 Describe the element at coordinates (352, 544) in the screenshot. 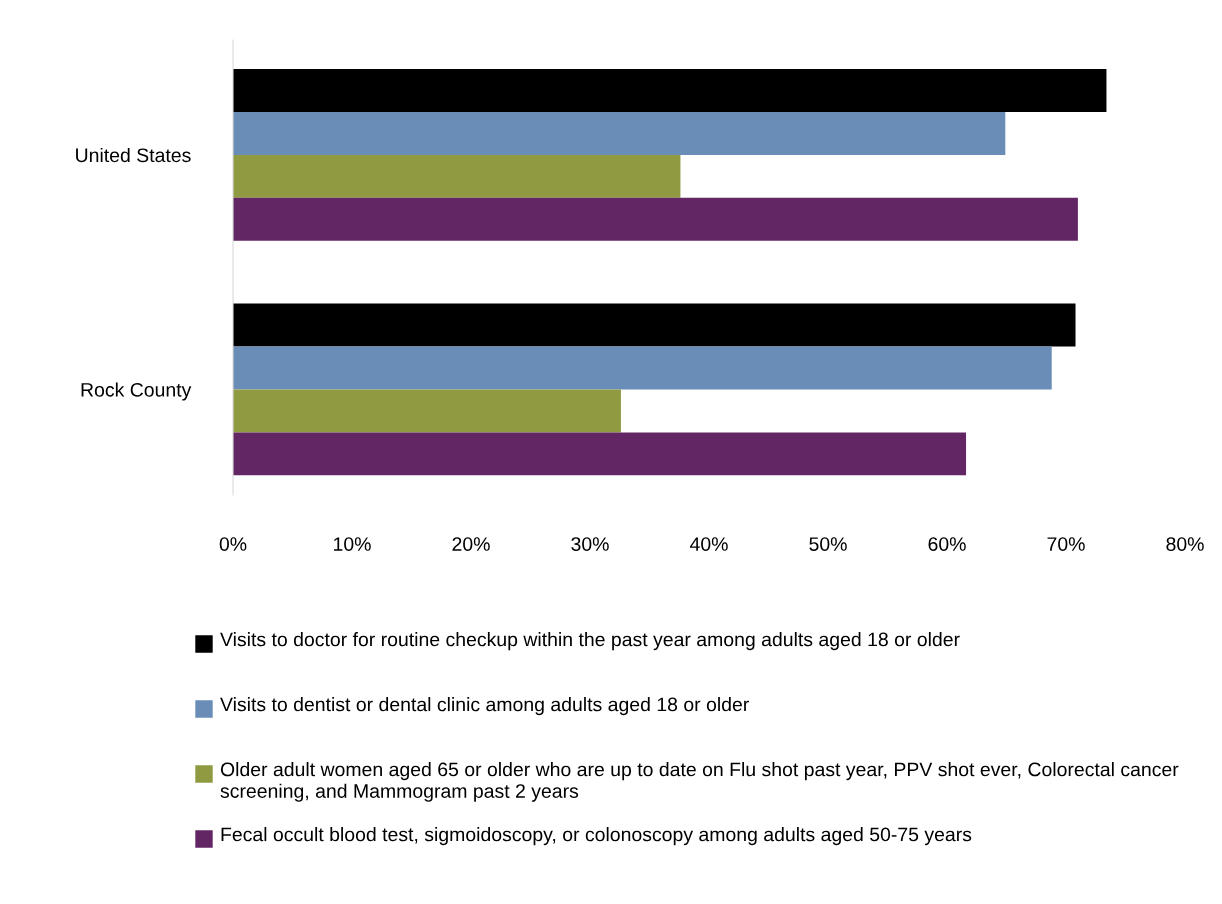

I see `x-tick-label: 10%` at that location.